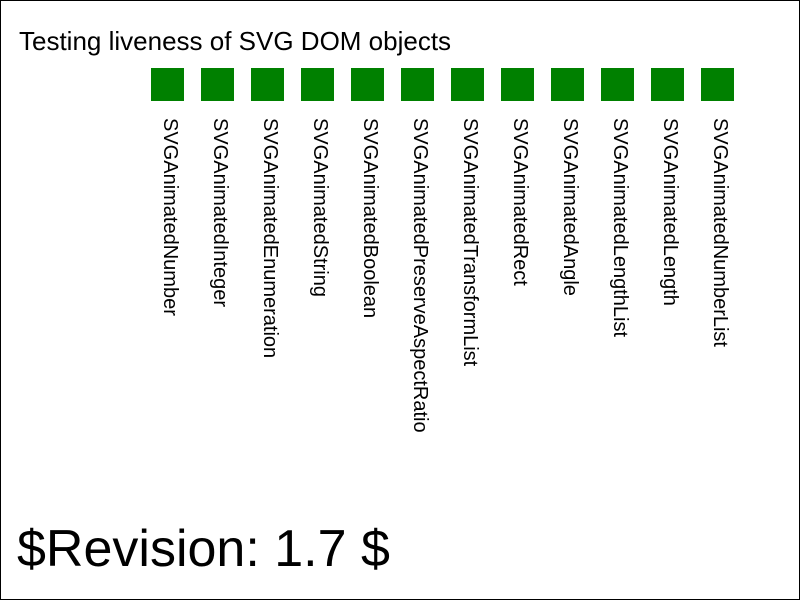 This screenshot has height=600, width=800. What do you see at coordinates (320, 207) in the screenshot?
I see `test-label: SVGAnimatedString` at bounding box center [320, 207].